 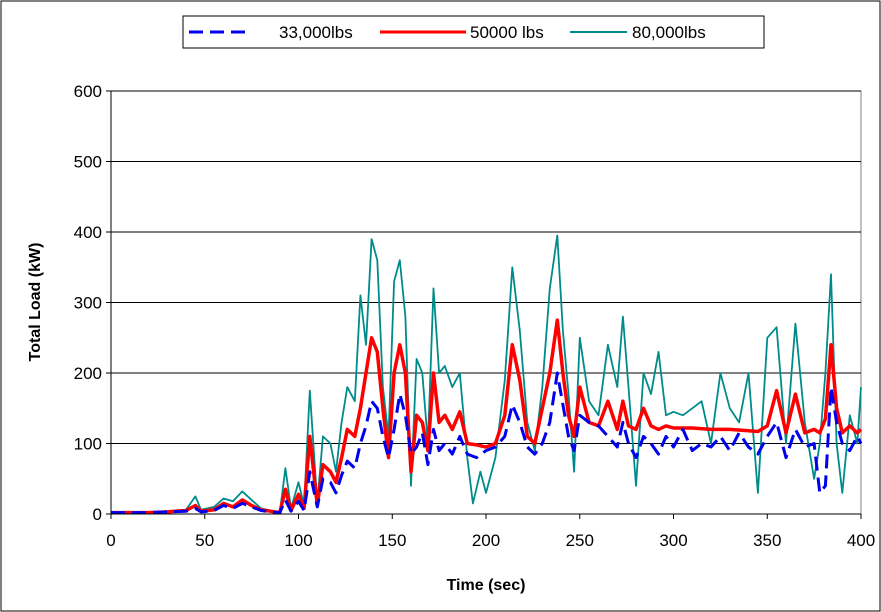 I want to click on x-tick-label: 250, so click(x=580, y=540).